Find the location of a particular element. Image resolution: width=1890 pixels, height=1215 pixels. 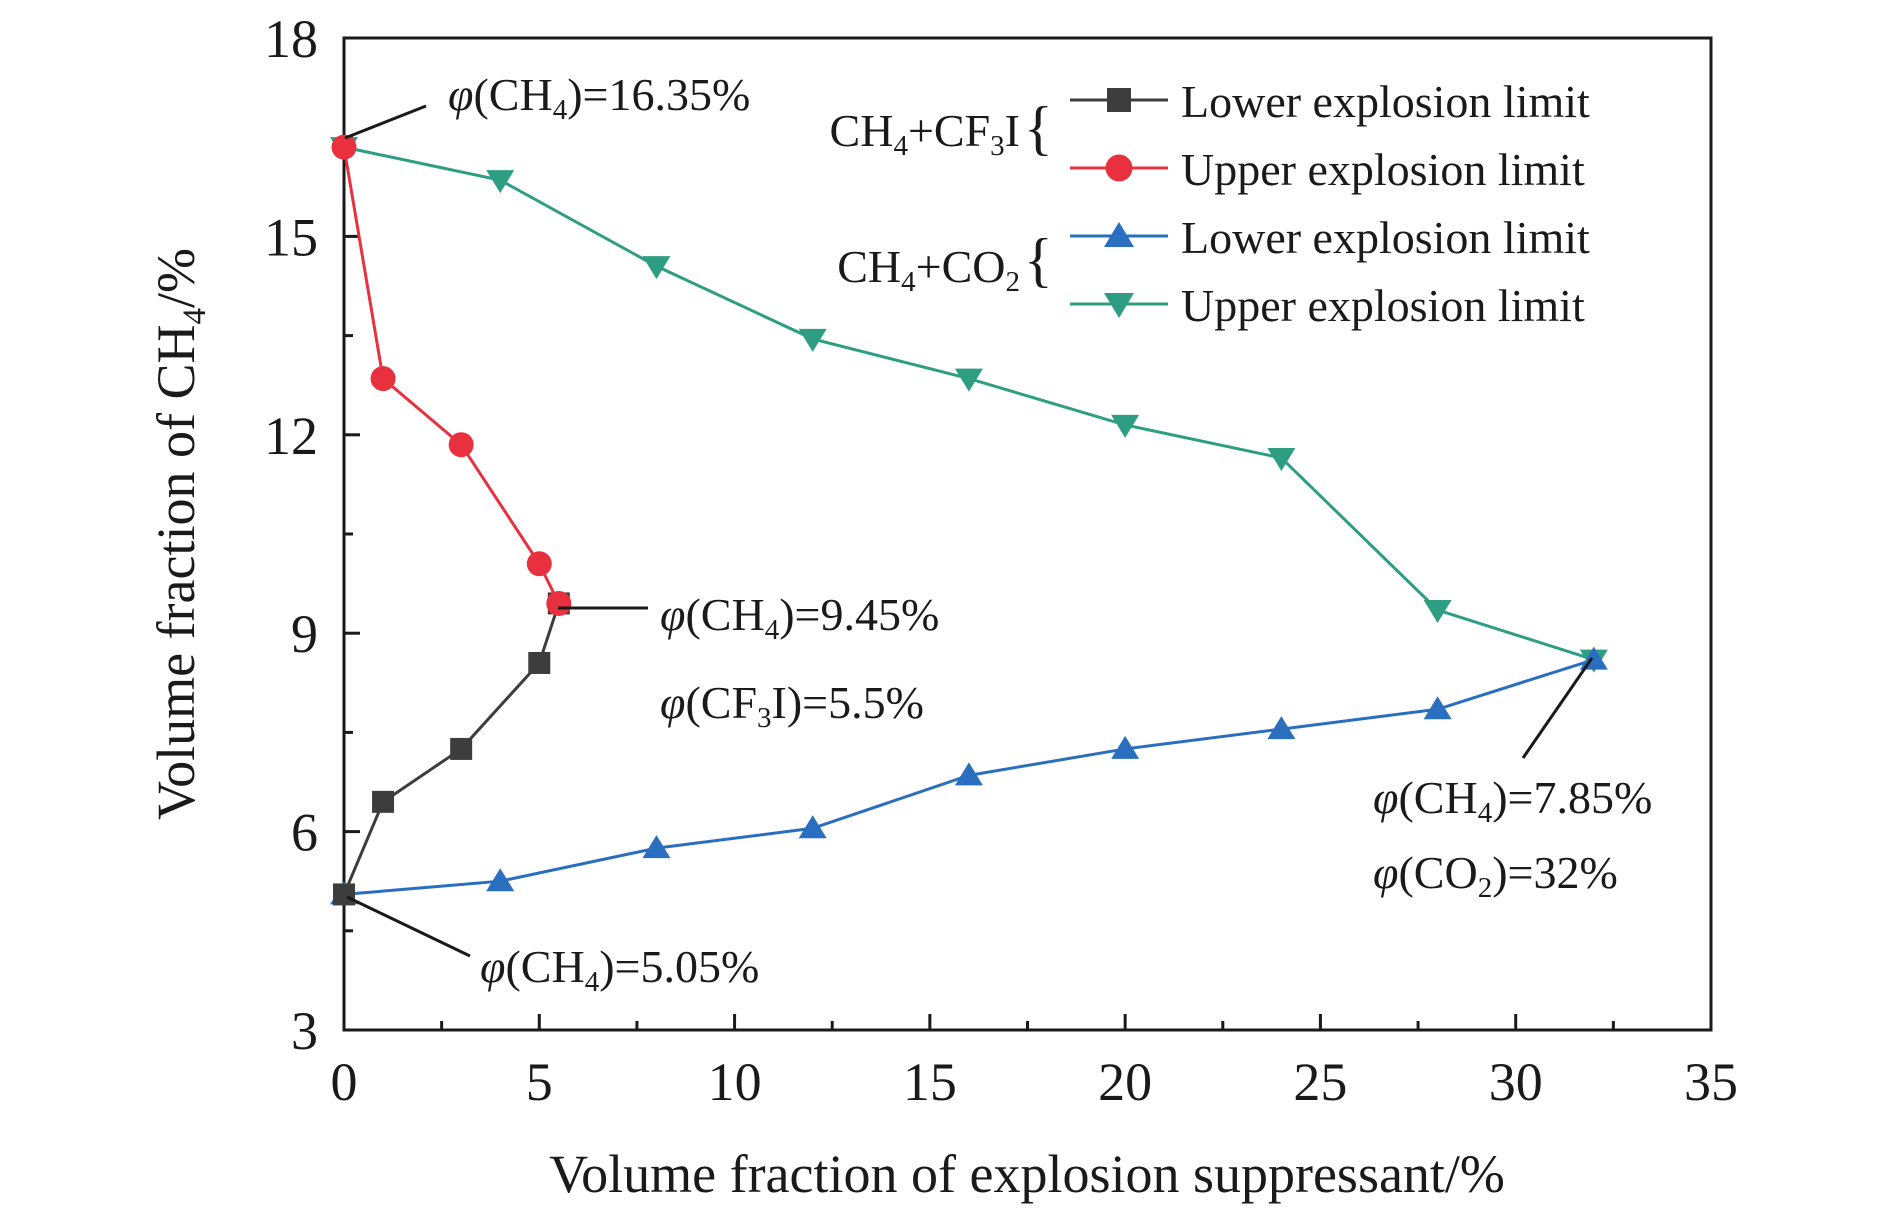

x-tick-label: 5 is located at coordinates (539, 1082).